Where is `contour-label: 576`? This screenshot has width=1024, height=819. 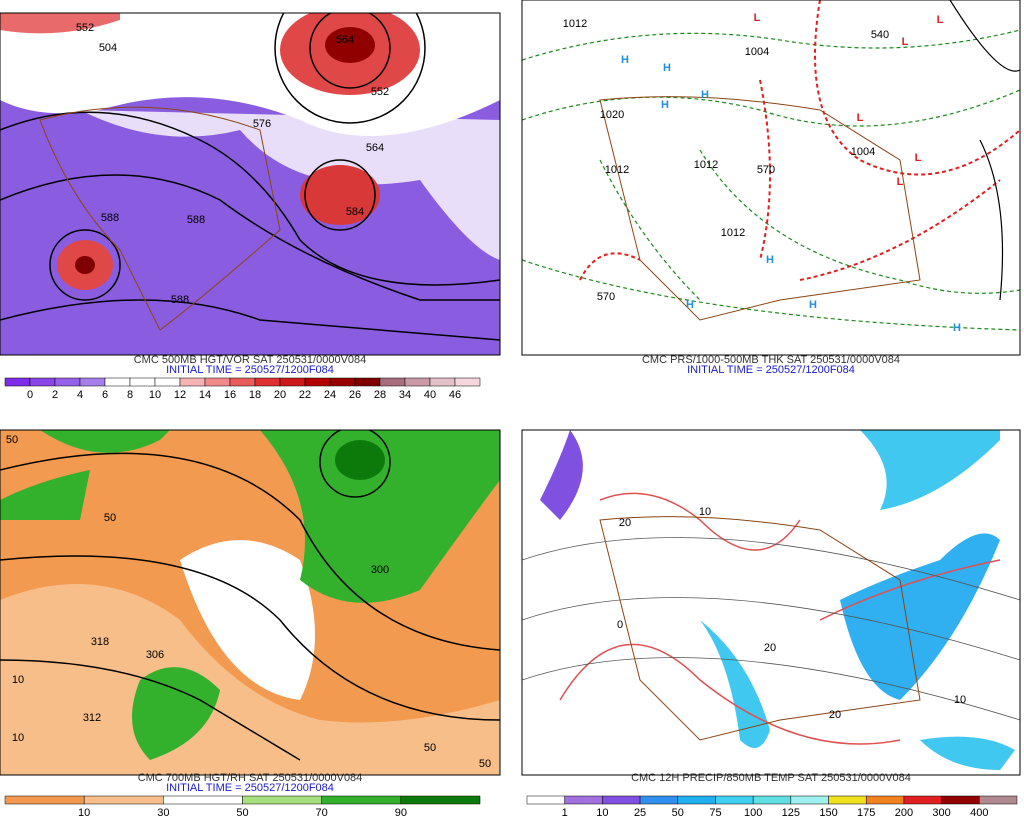 contour-label: 576 is located at coordinates (262, 124).